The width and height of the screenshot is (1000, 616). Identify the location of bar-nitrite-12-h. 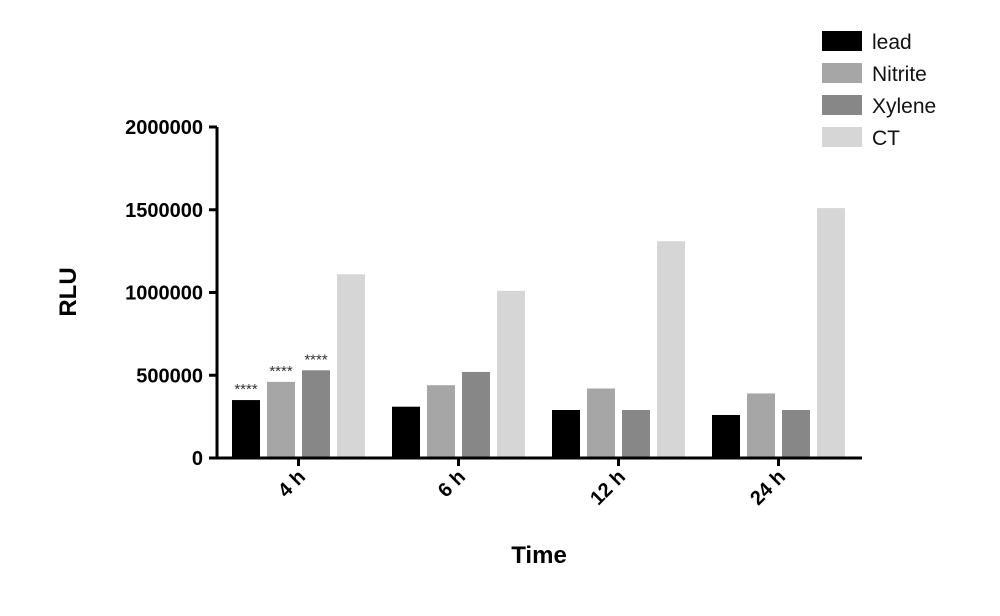
(601, 423).